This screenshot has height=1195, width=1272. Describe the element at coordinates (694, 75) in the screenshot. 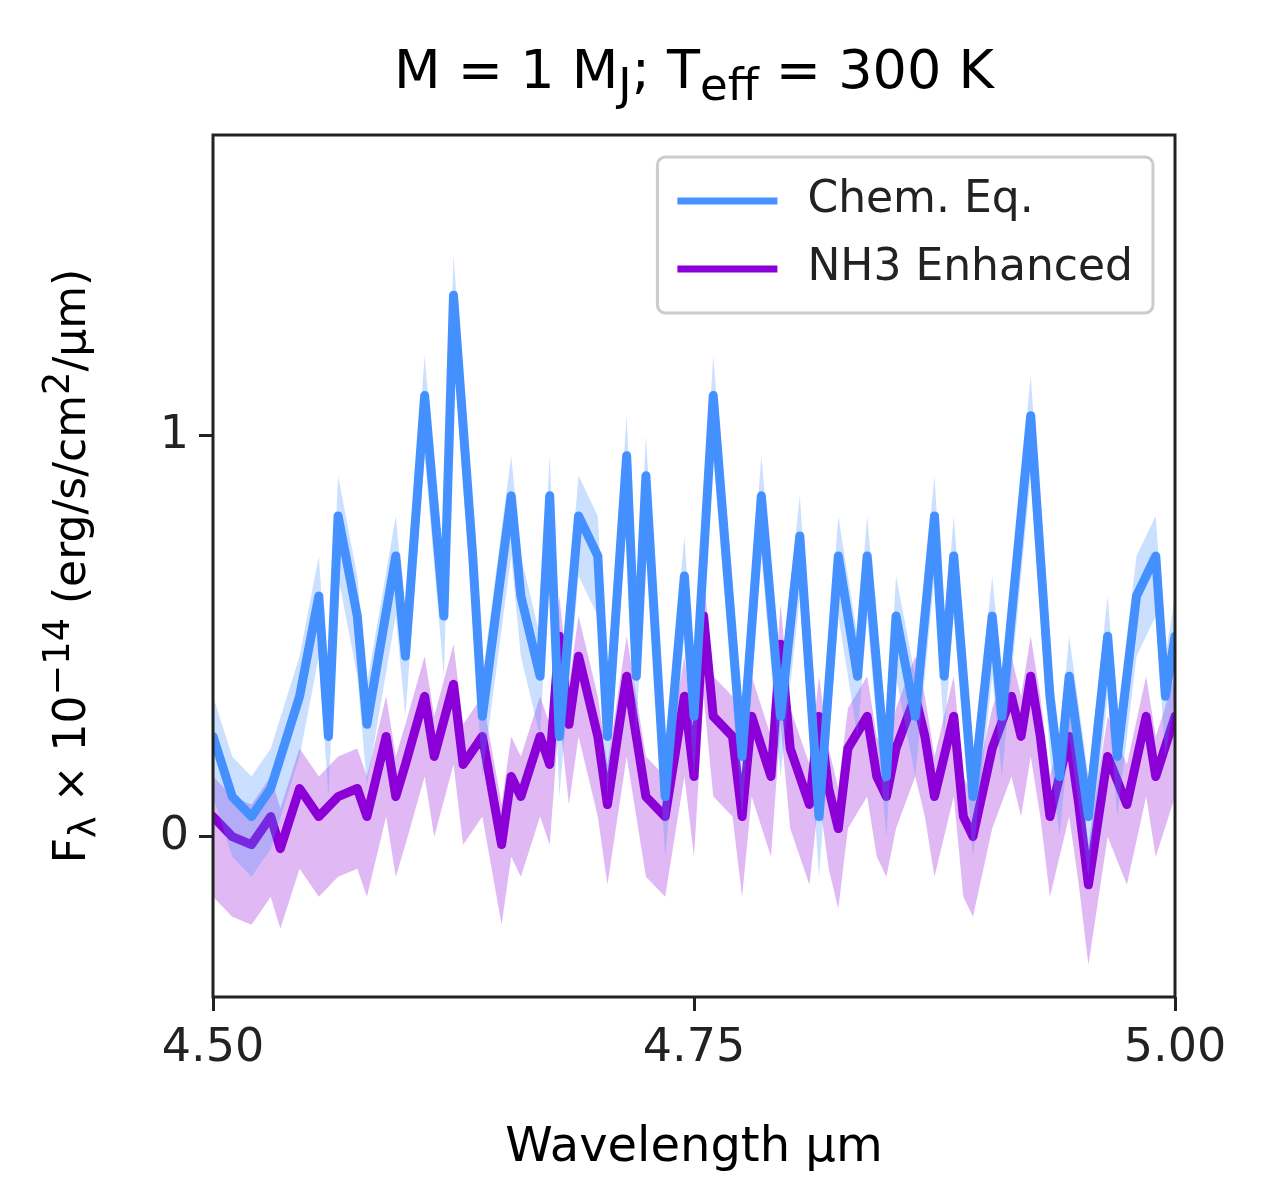

I see `chart-title: M = 1 M$_{J}$; T$_{eff}$ = 300 K` at that location.